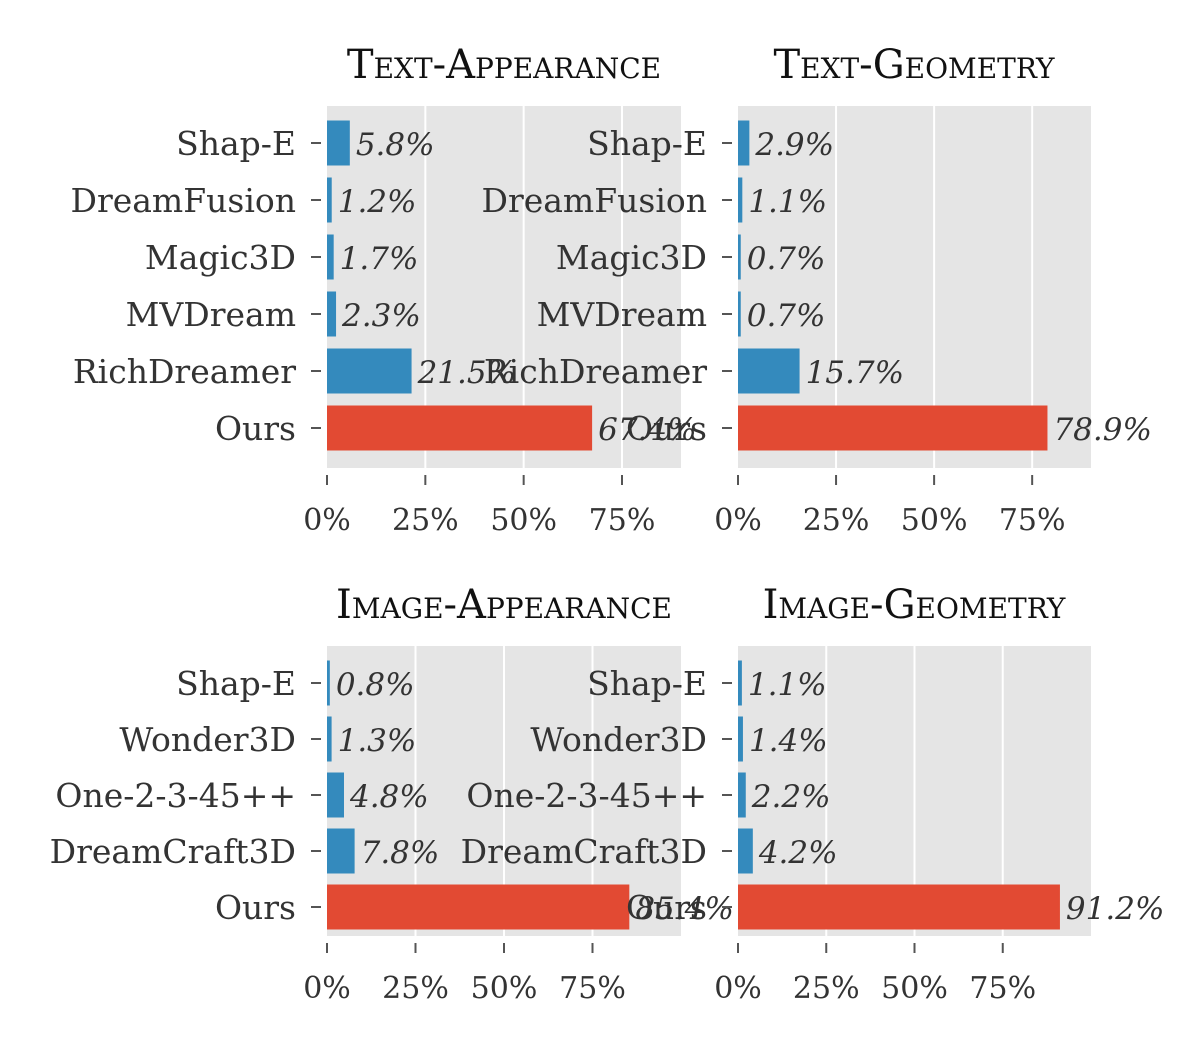 The image size is (1200, 1050). I want to click on panel-1-title: Text-Appearance, so click(504, 65).